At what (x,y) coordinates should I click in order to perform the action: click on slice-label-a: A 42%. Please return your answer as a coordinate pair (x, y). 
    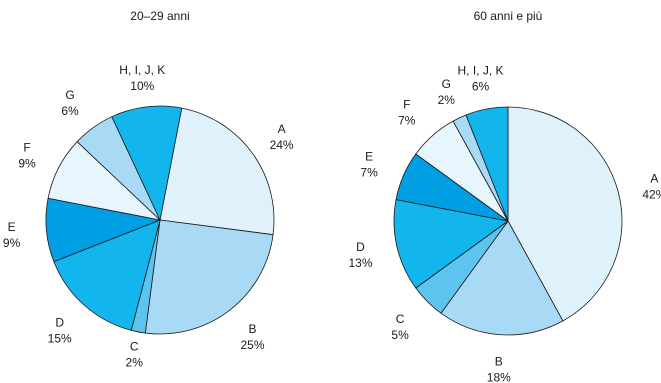
    Looking at the image, I should click on (651, 186).